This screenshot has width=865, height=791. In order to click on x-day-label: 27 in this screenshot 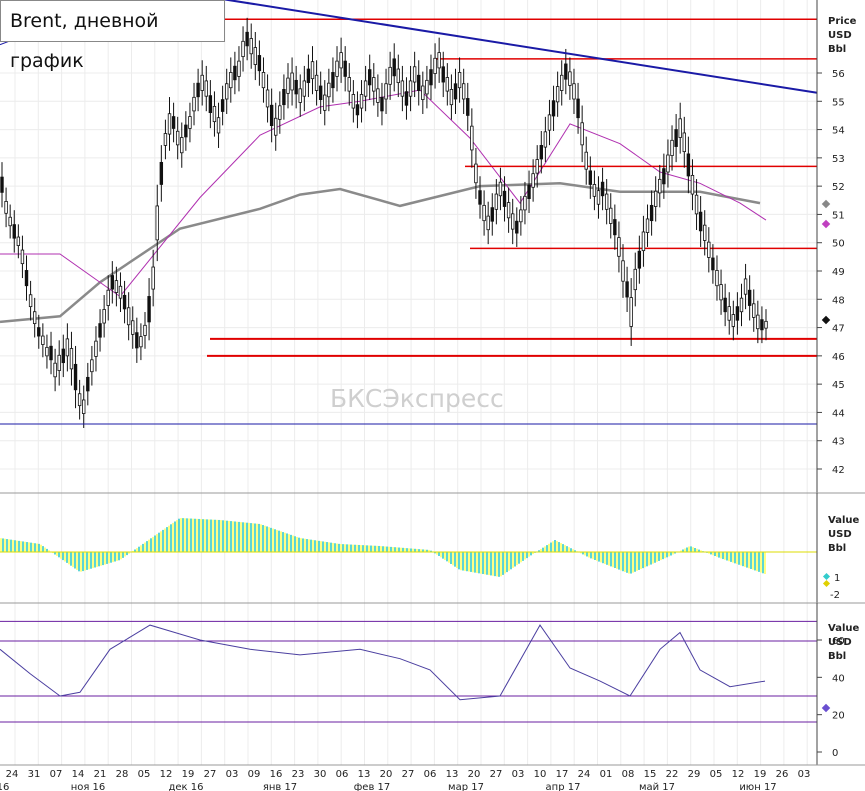, I will do `click(210, 774)`.